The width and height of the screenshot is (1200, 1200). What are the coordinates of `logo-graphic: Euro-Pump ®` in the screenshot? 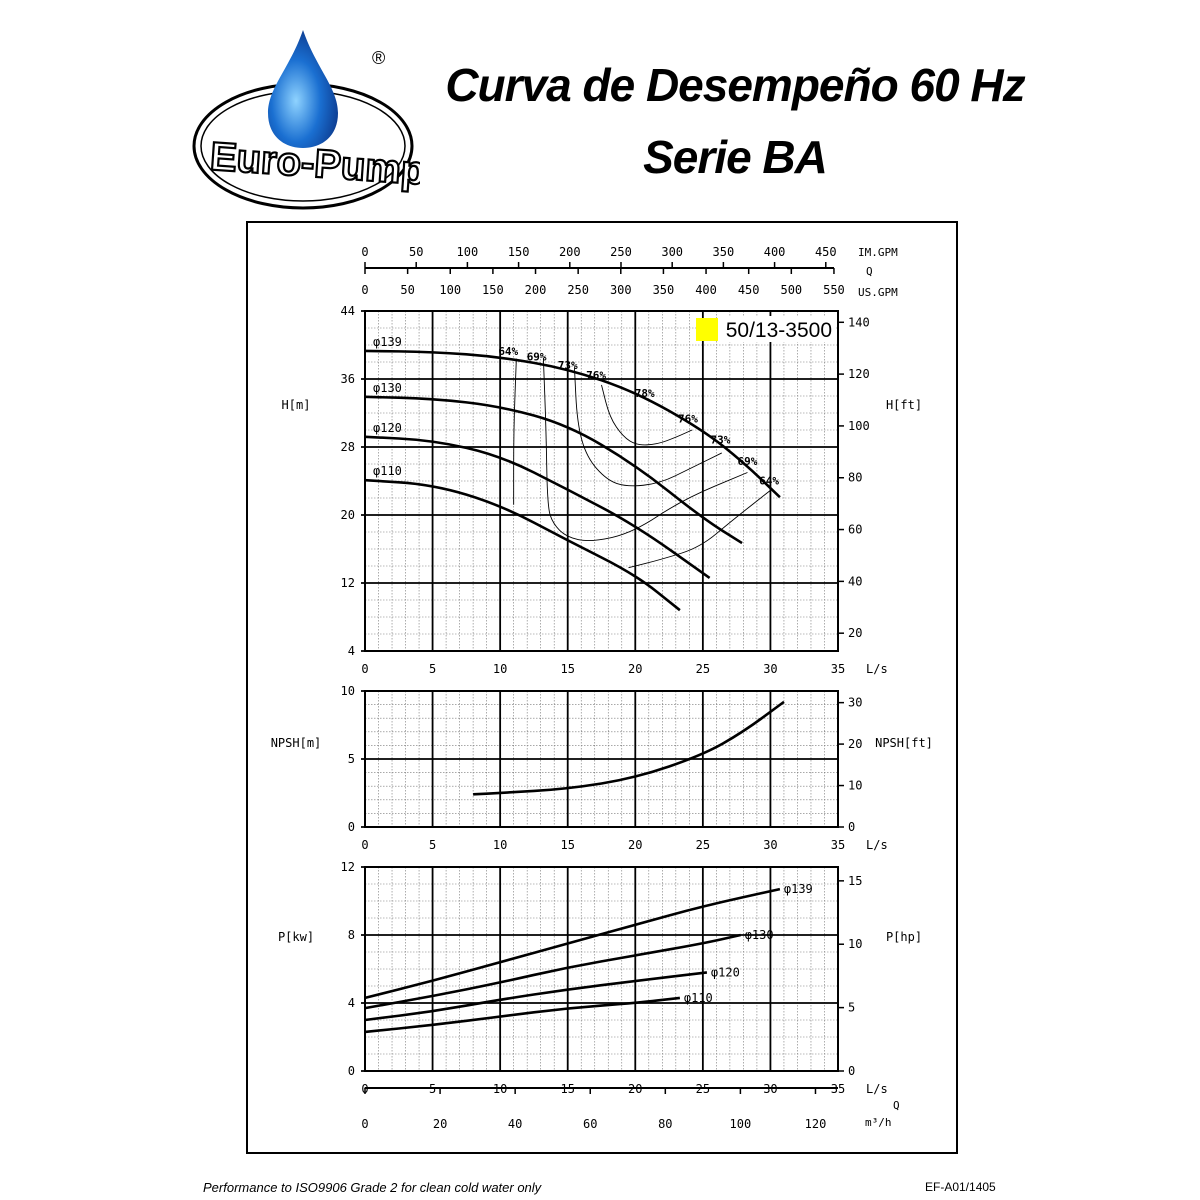 It's located at (310, 120).